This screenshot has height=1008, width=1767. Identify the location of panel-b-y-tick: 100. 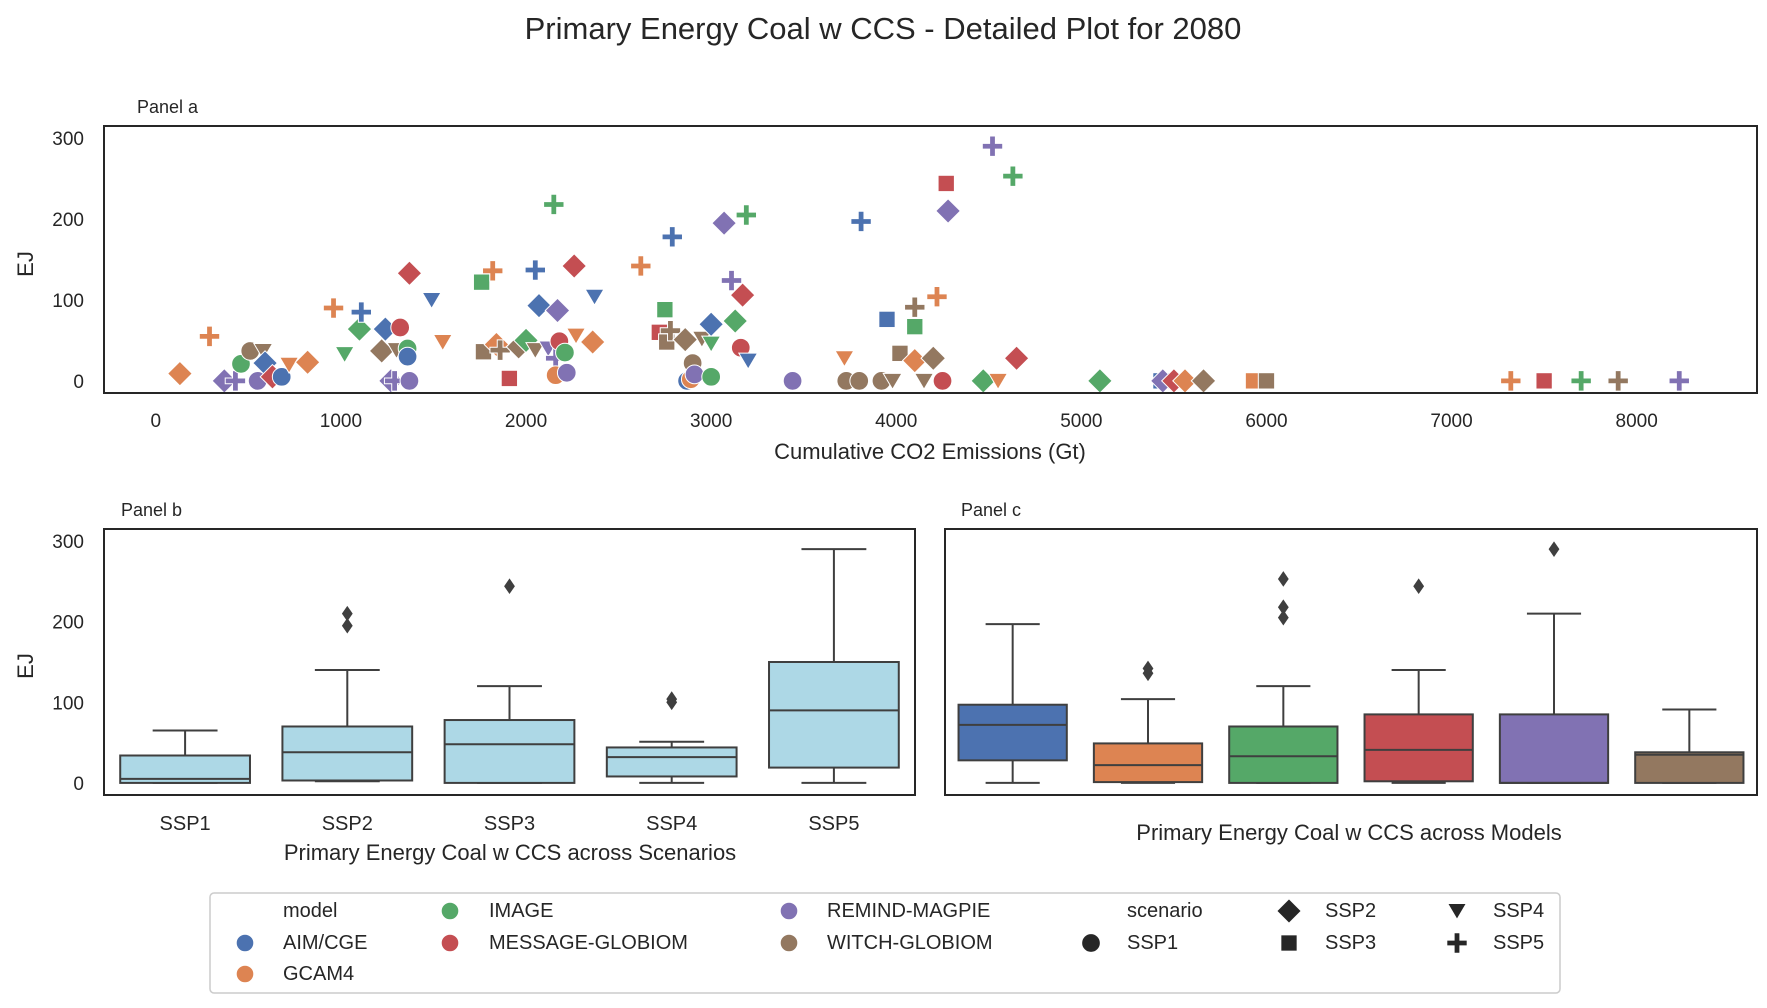
(68, 703).